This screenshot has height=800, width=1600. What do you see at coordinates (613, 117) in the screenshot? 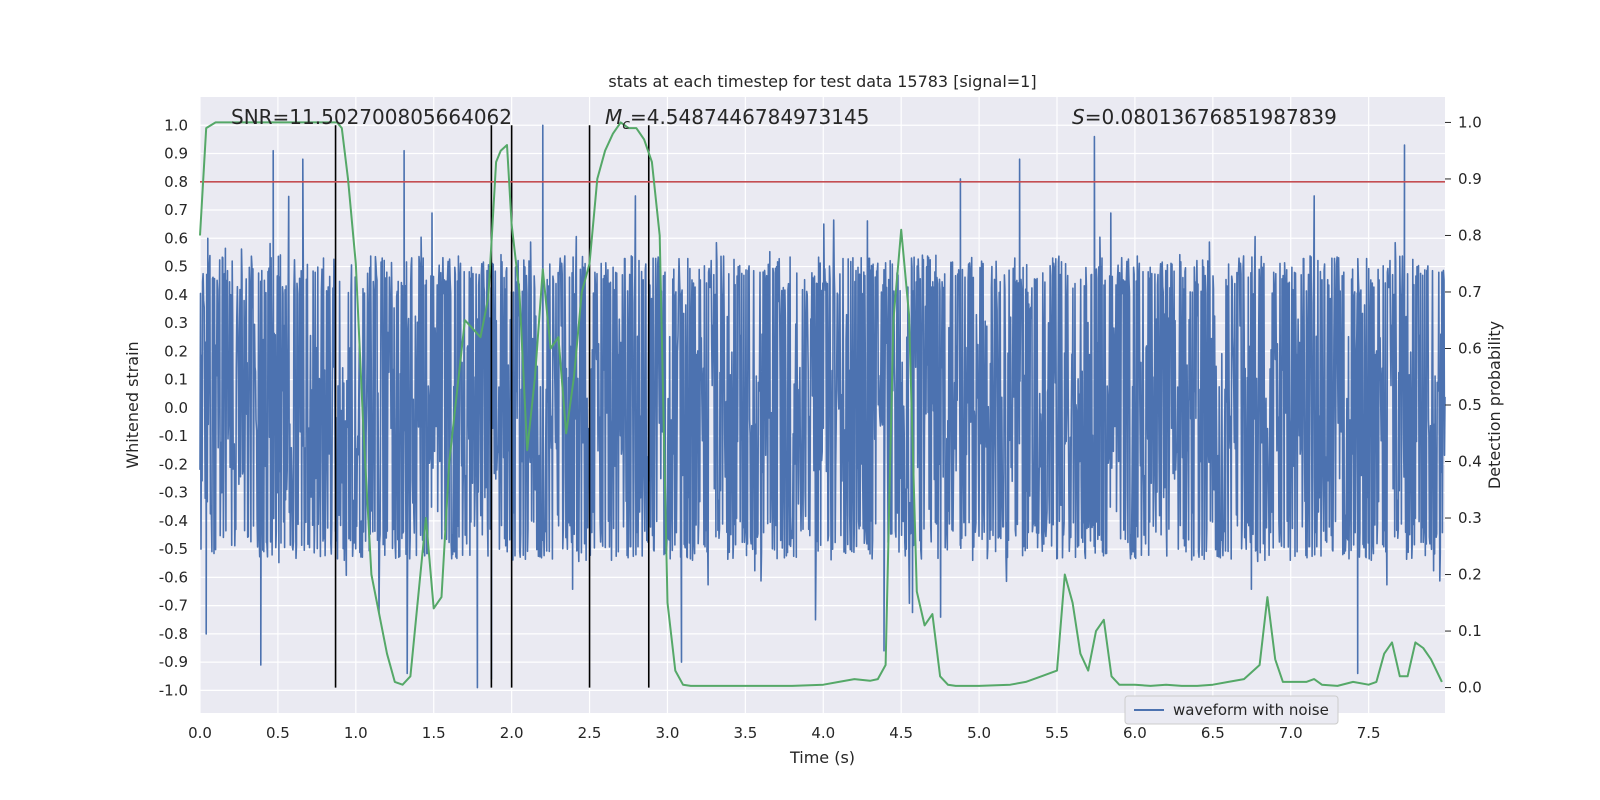
I see `chirp-mass-symbol: M` at bounding box center [613, 117].